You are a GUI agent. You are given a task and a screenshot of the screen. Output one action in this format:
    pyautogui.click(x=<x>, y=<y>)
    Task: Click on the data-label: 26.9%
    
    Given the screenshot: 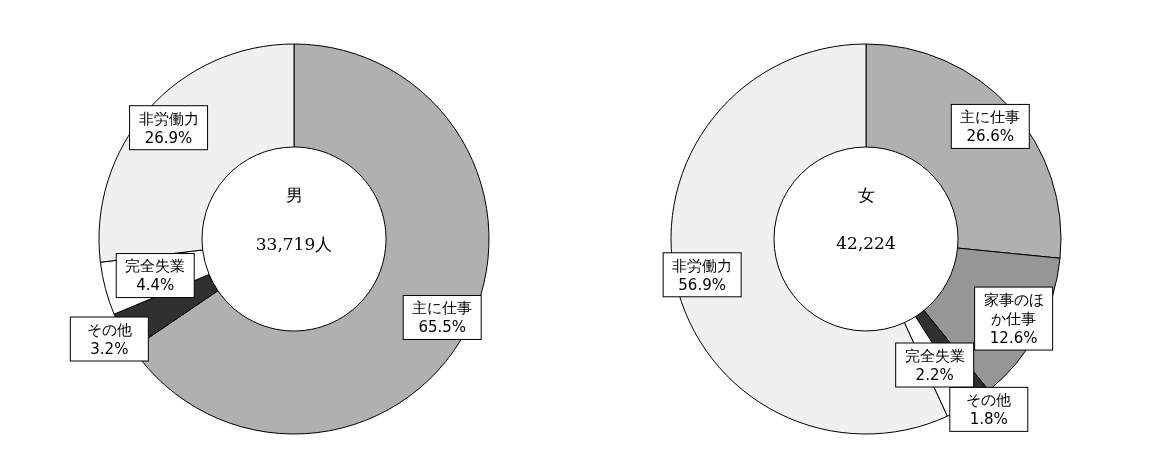 What is the action you would take?
    pyautogui.click(x=168, y=137)
    